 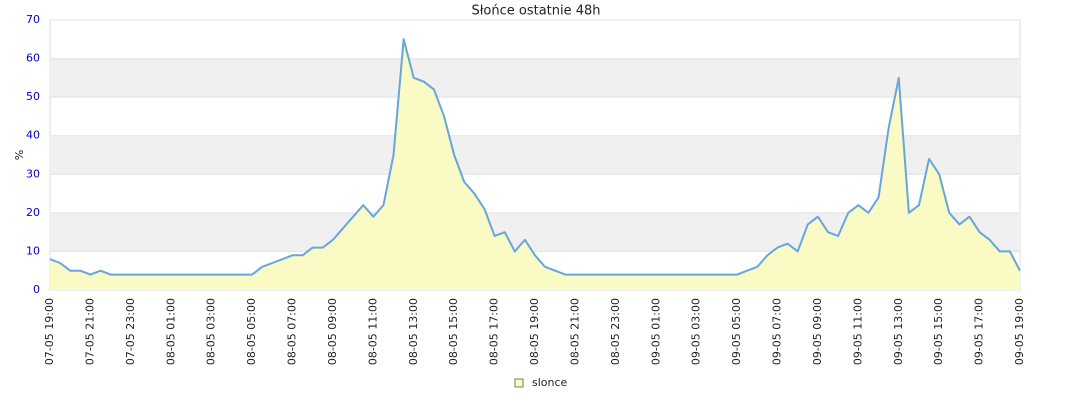 What do you see at coordinates (777, 331) in the screenshot?
I see `x-tick-label: 09-05 07:00` at bounding box center [777, 331].